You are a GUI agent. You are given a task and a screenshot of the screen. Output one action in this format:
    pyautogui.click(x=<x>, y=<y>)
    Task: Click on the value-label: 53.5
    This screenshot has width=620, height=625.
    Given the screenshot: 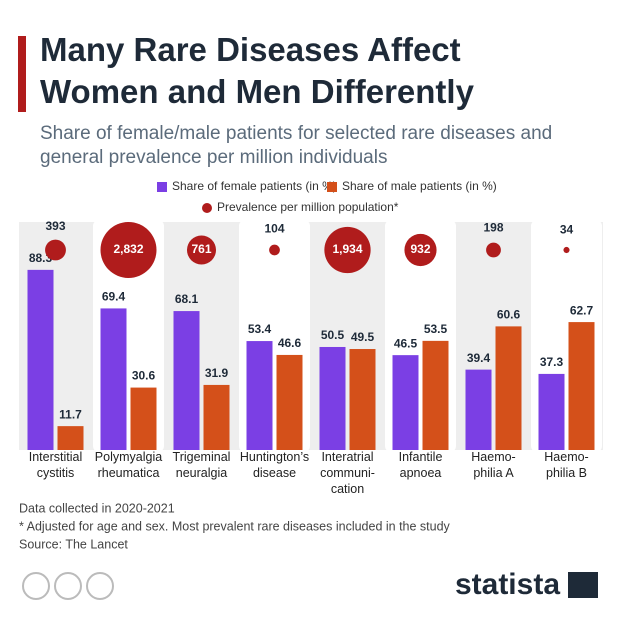 What is the action you would take?
    pyautogui.click(x=436, y=329)
    